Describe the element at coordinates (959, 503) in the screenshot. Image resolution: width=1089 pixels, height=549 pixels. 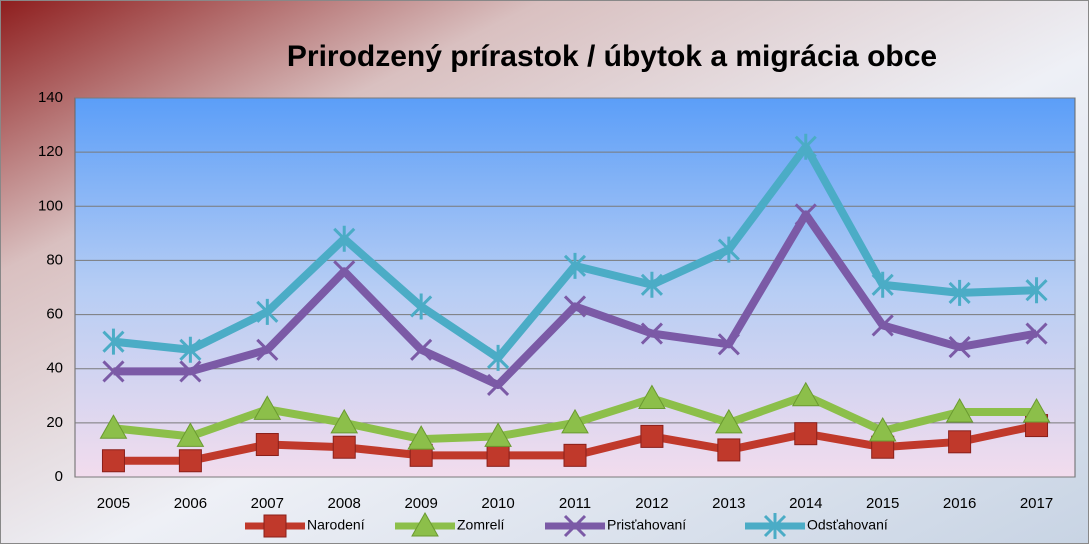
I see `x-tick-label: 2016` at that location.